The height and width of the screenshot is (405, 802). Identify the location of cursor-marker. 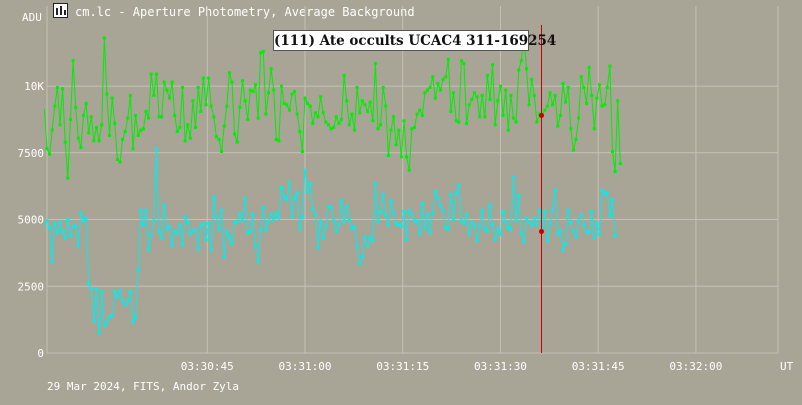
(541, 232).